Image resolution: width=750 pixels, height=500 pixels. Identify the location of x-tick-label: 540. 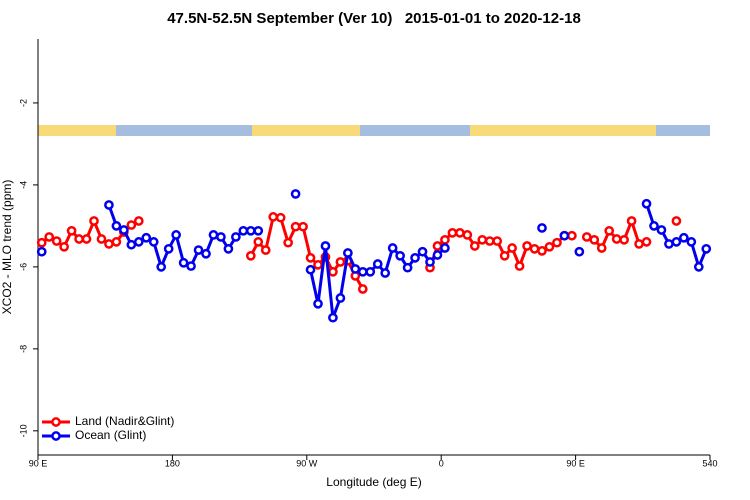
(709, 463).